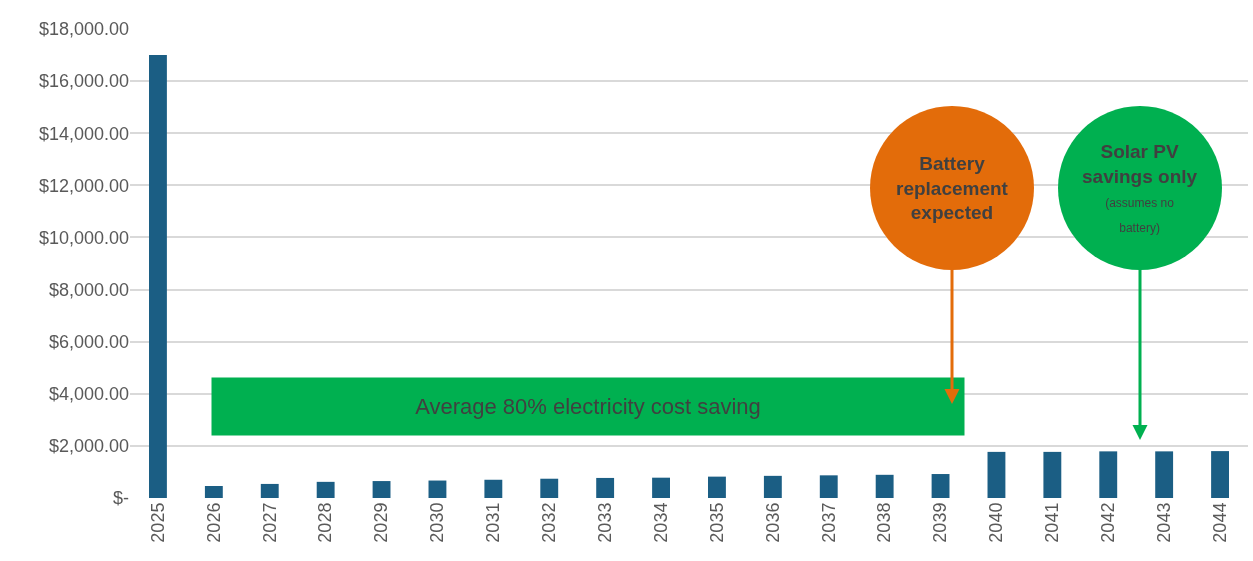 This screenshot has height=561, width=1253. I want to click on x-tick-label: 2039, so click(940, 522).